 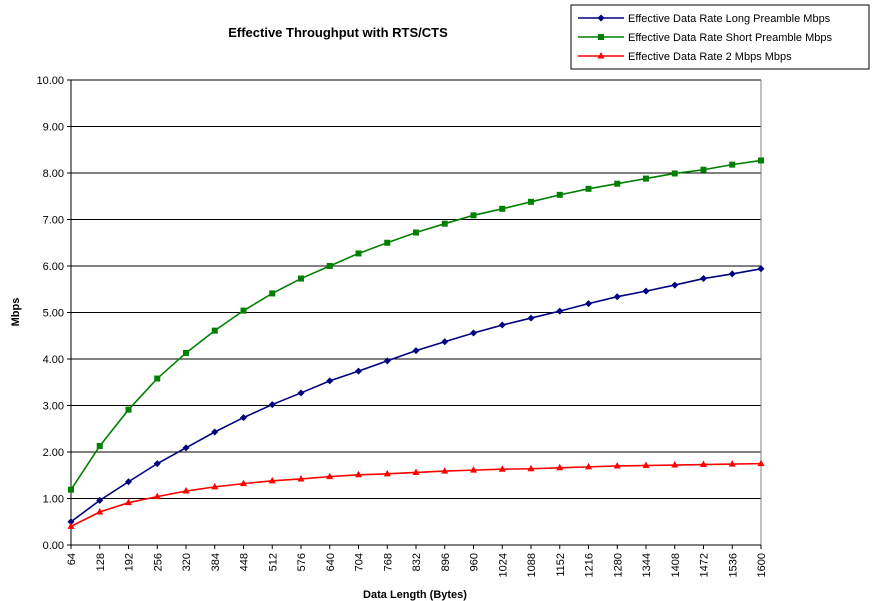 I want to click on x-tick-label-12: 832, so click(x=417, y=562).